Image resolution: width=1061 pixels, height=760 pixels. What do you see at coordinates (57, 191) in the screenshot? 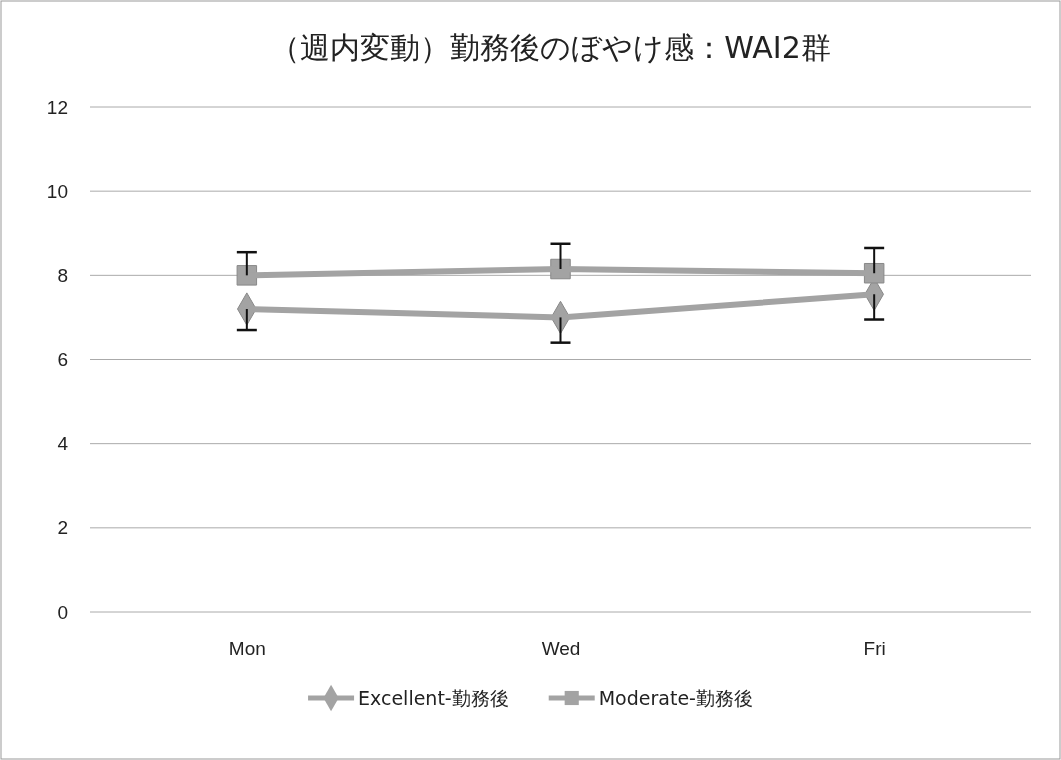
I see `y-tick-label: 10` at bounding box center [57, 191].